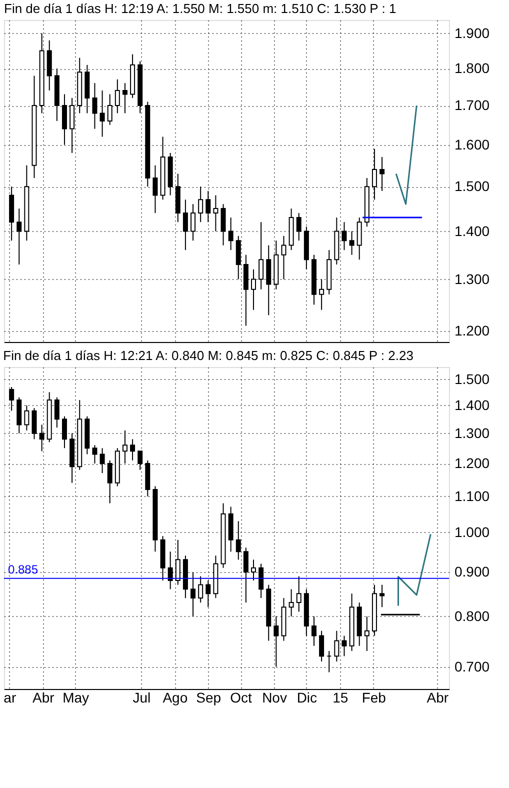 Image resolution: width=509 pixels, height=788 pixels. I want to click on ref-line-label: 0.885, so click(23, 569).